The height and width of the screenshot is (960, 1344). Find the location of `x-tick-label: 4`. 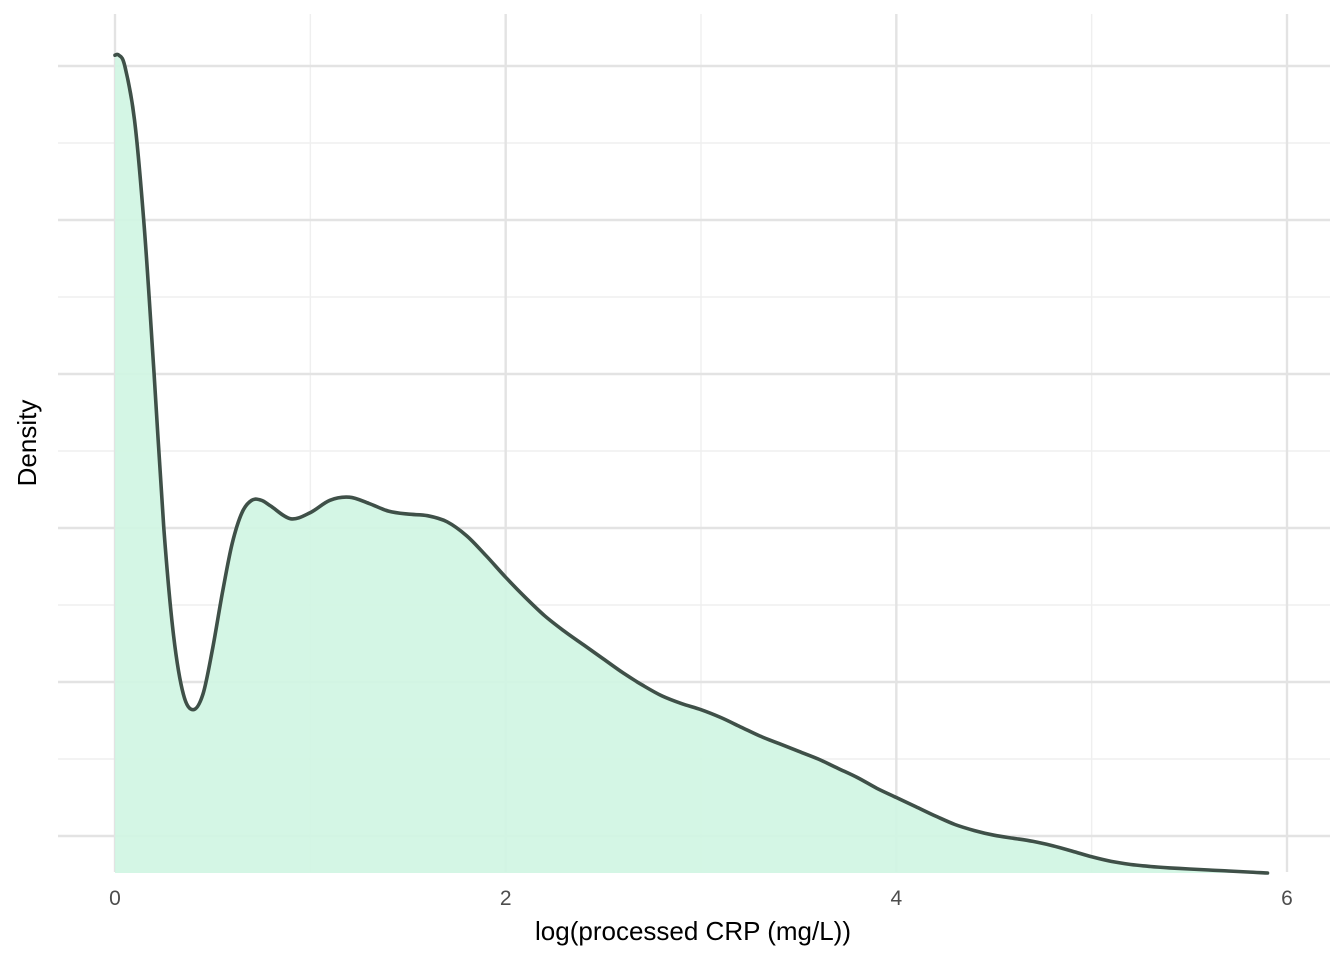

x-tick-label: 4 is located at coordinates (896, 898).